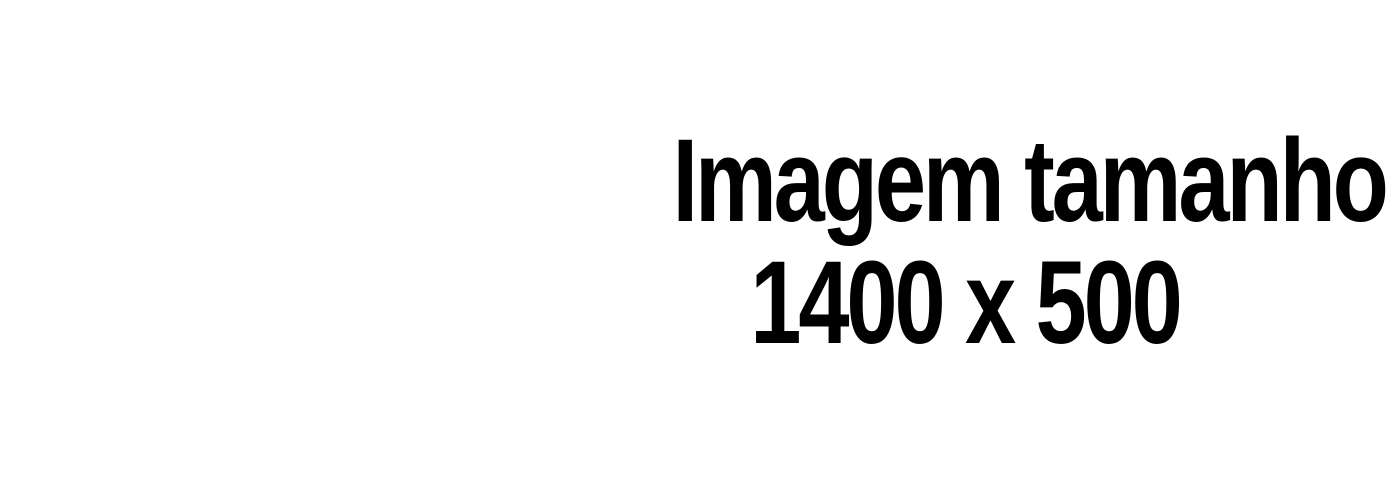 The height and width of the screenshot is (500, 1400). What do you see at coordinates (966, 303) in the screenshot?
I see `placeholder-caption-line-2: 1400 x 500` at bounding box center [966, 303].